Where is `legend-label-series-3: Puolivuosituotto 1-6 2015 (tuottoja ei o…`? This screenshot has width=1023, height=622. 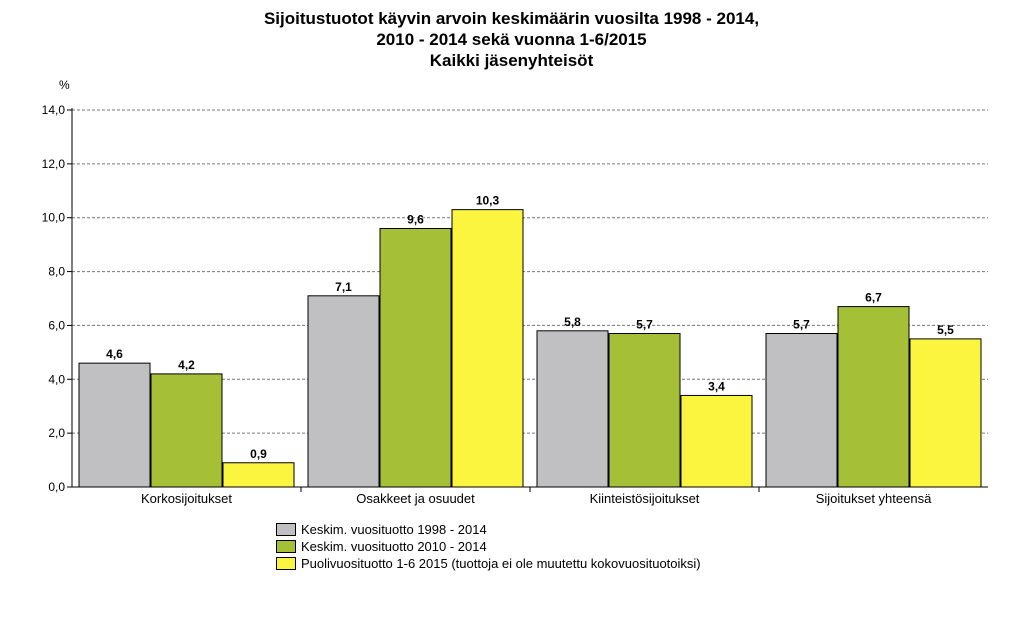
legend-label-series-3: Puolivuosituotto 1-6 2015 (tuottoja ei o… is located at coordinates (501, 563).